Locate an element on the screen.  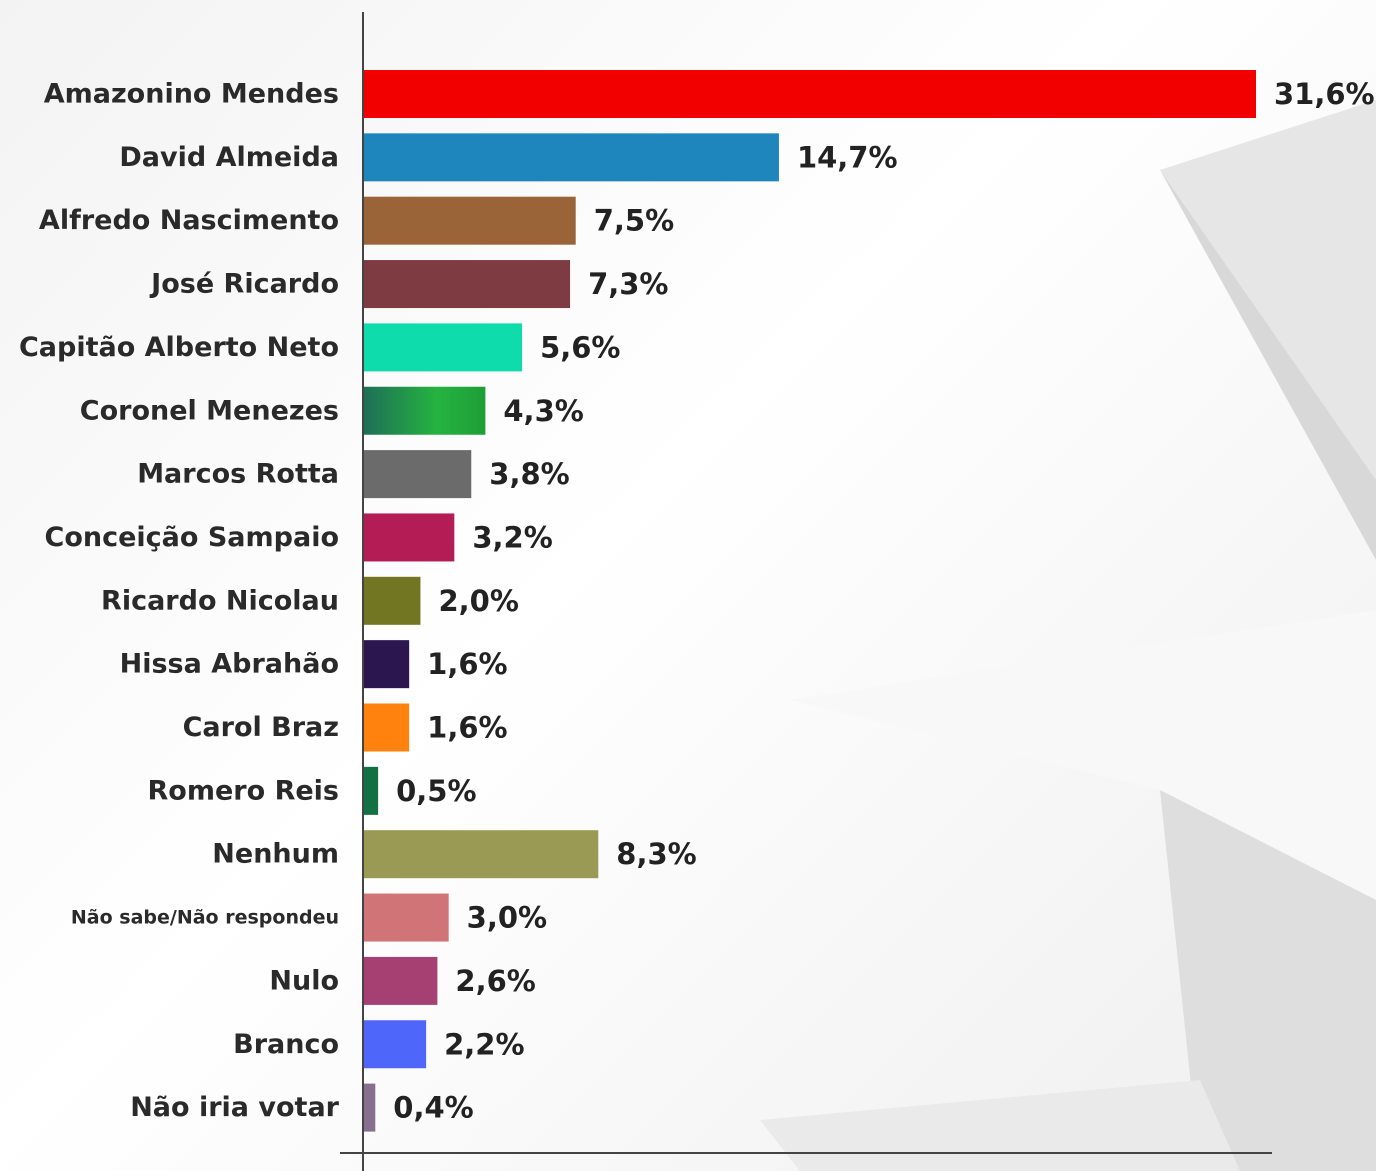
value-label: 2,0% is located at coordinates (478, 601).